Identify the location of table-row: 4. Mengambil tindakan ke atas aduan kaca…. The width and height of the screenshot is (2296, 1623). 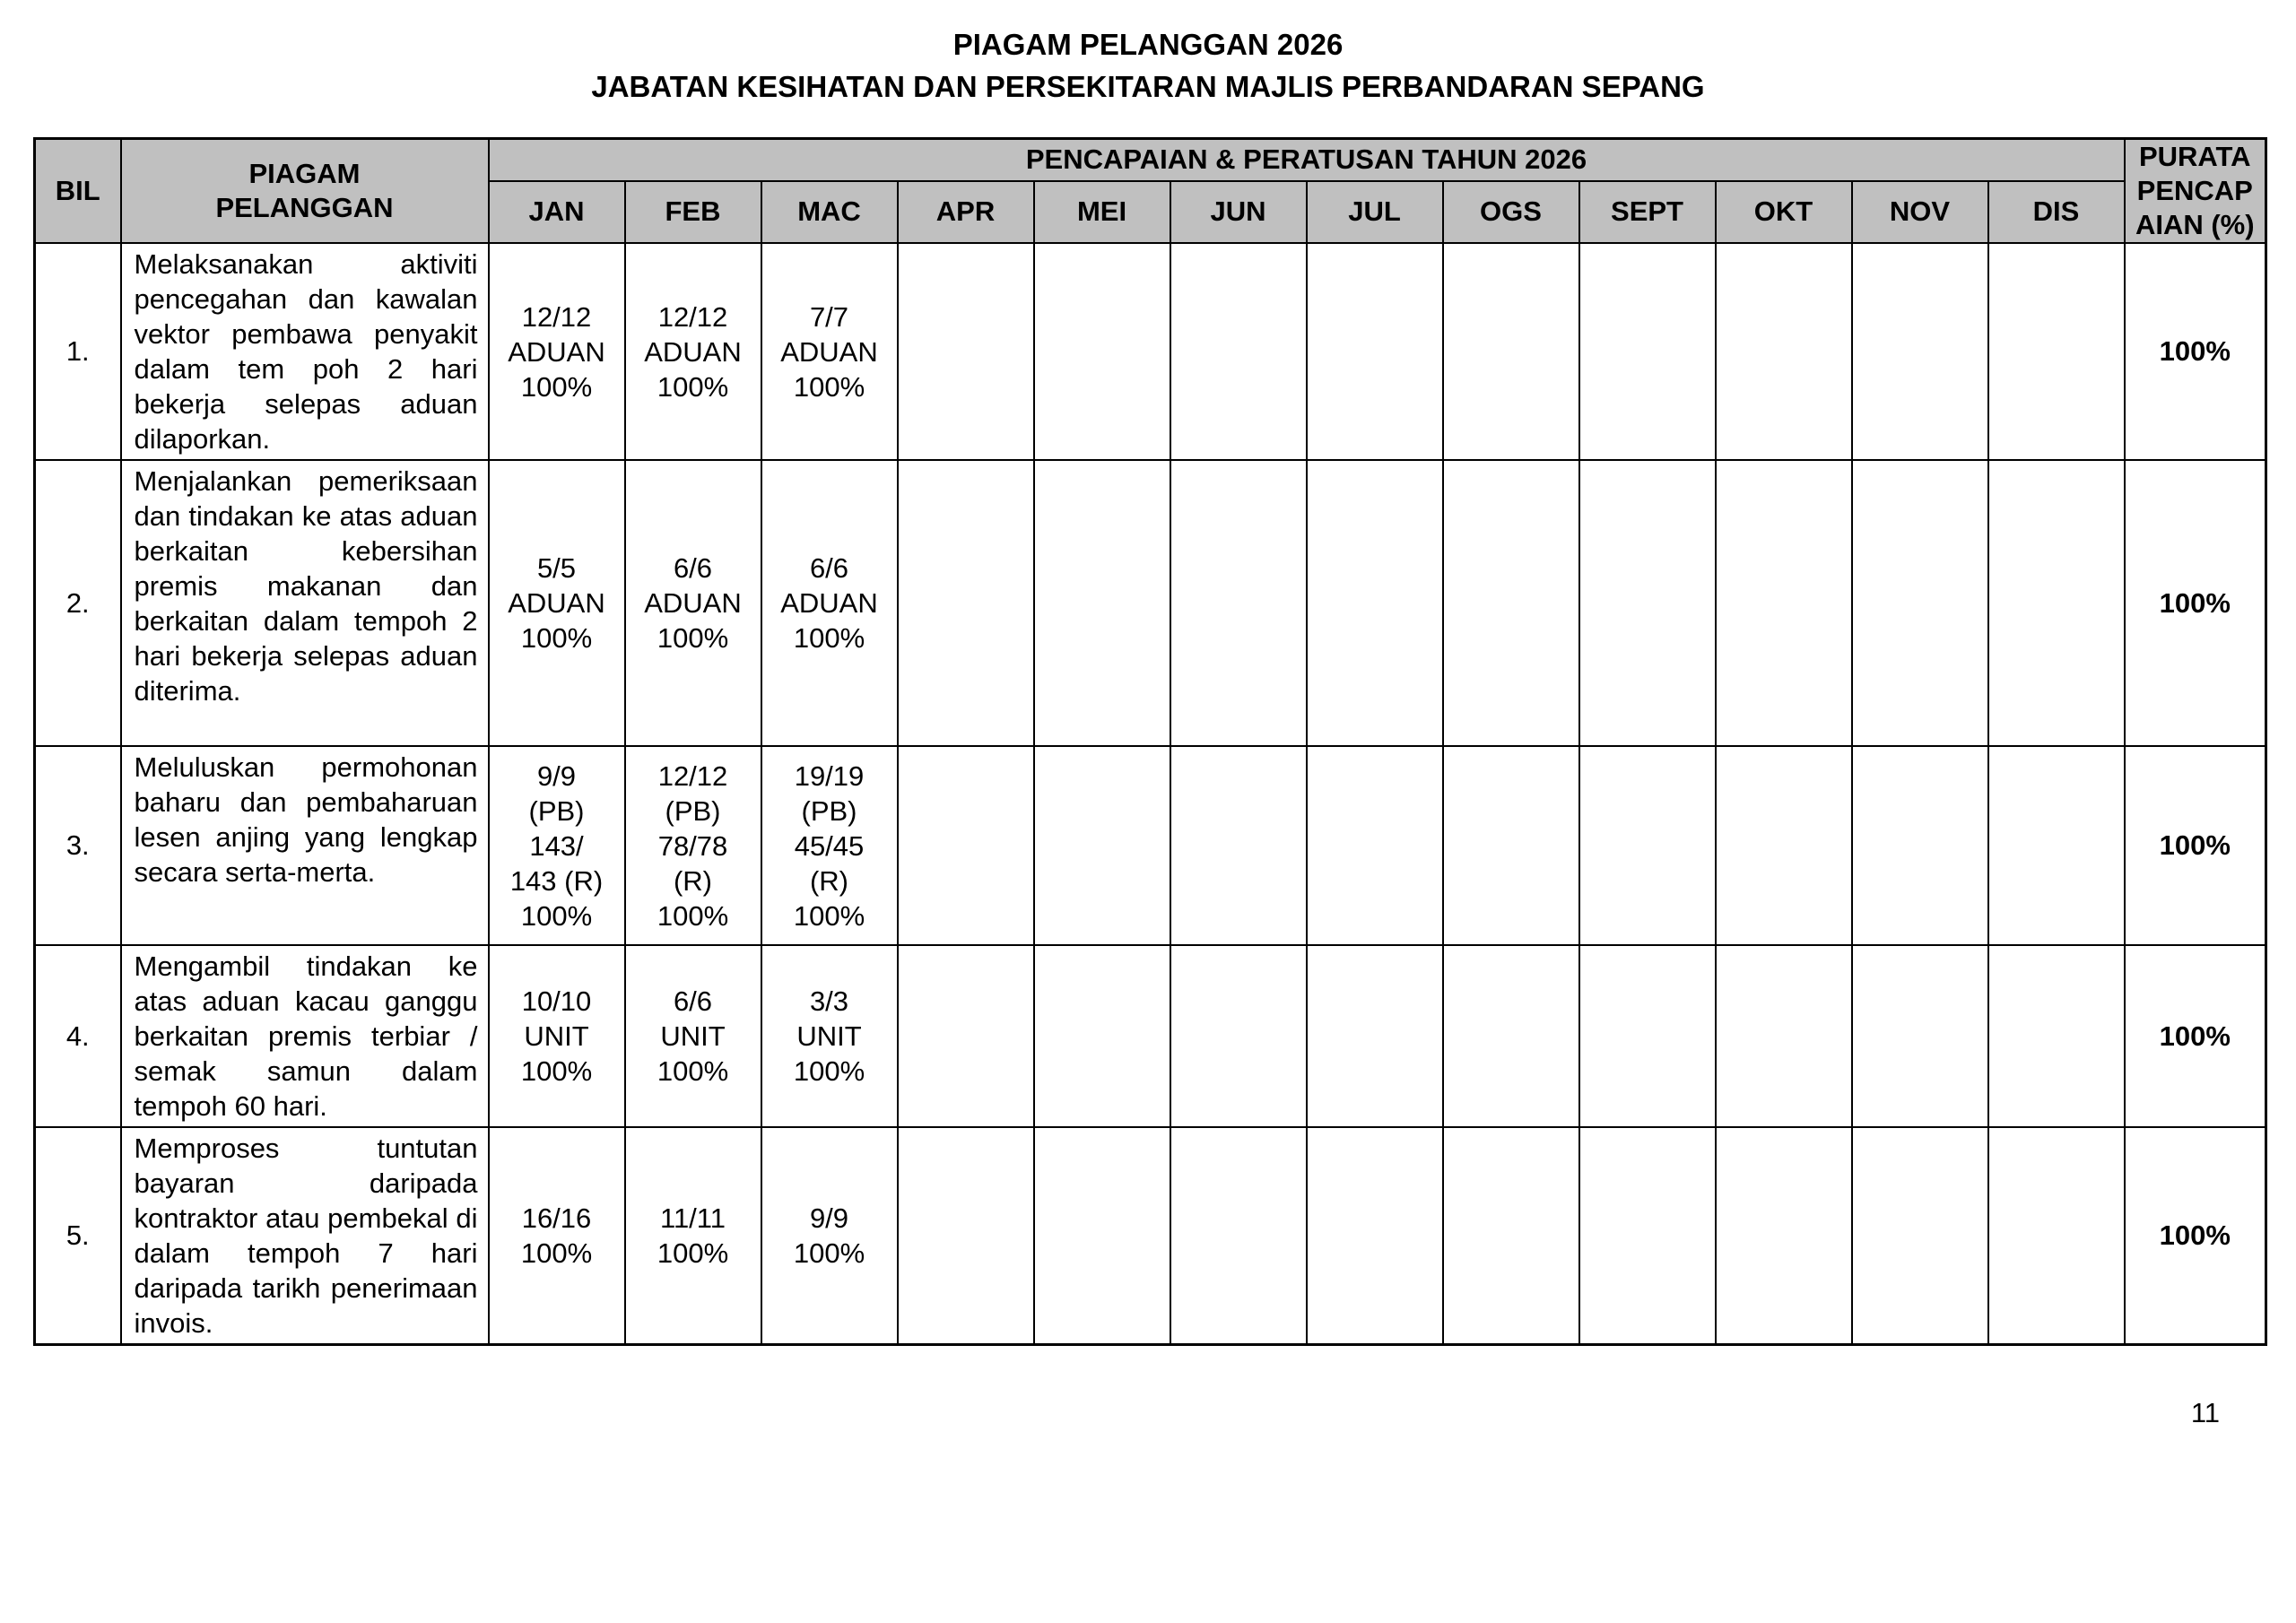
(1150, 1036).